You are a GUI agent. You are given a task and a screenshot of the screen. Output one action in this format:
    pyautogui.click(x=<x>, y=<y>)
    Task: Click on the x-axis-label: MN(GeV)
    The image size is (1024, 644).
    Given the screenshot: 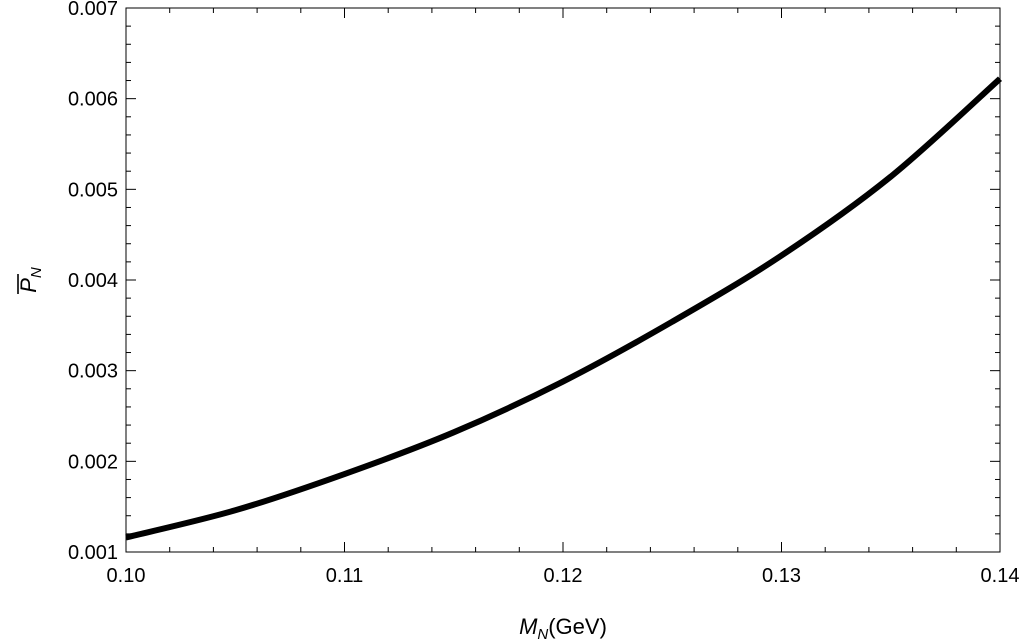 What is the action you would take?
    pyautogui.click(x=563, y=626)
    